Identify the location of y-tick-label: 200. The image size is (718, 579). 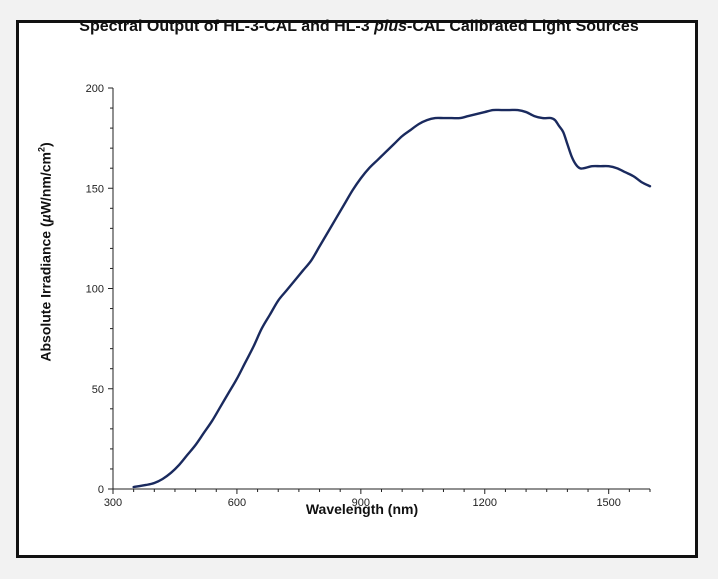
(95, 89).